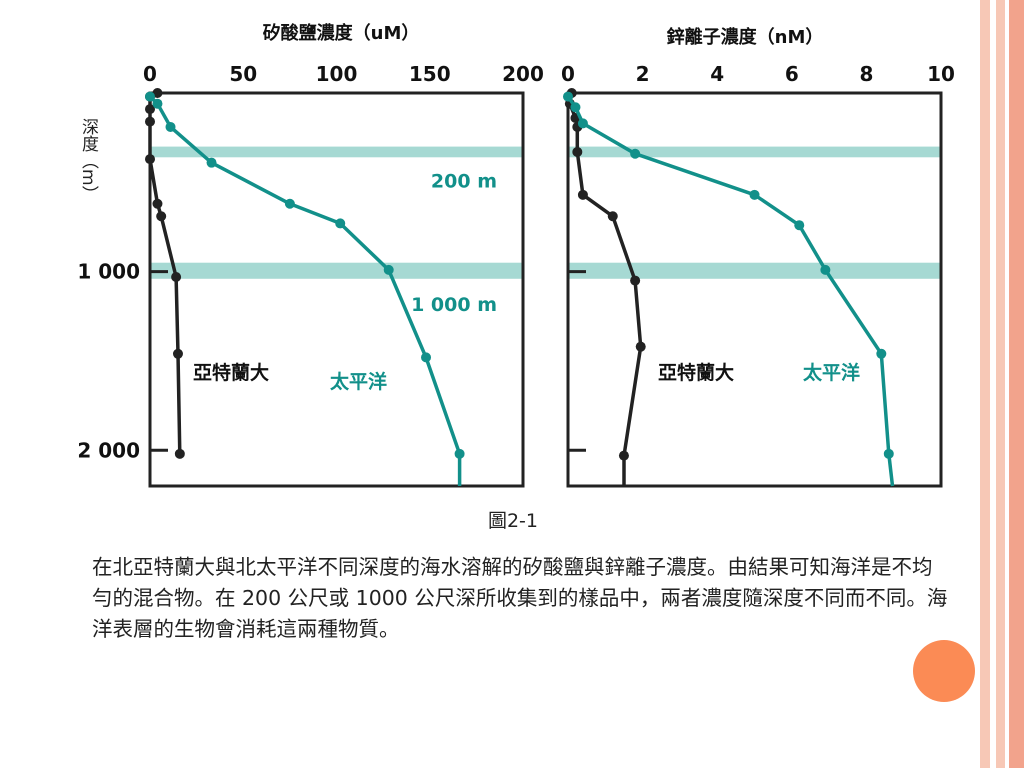 Image resolution: width=1024 pixels, height=768 pixels. What do you see at coordinates (108, 450) in the screenshot?
I see `y-tick-label: 2 000` at bounding box center [108, 450].